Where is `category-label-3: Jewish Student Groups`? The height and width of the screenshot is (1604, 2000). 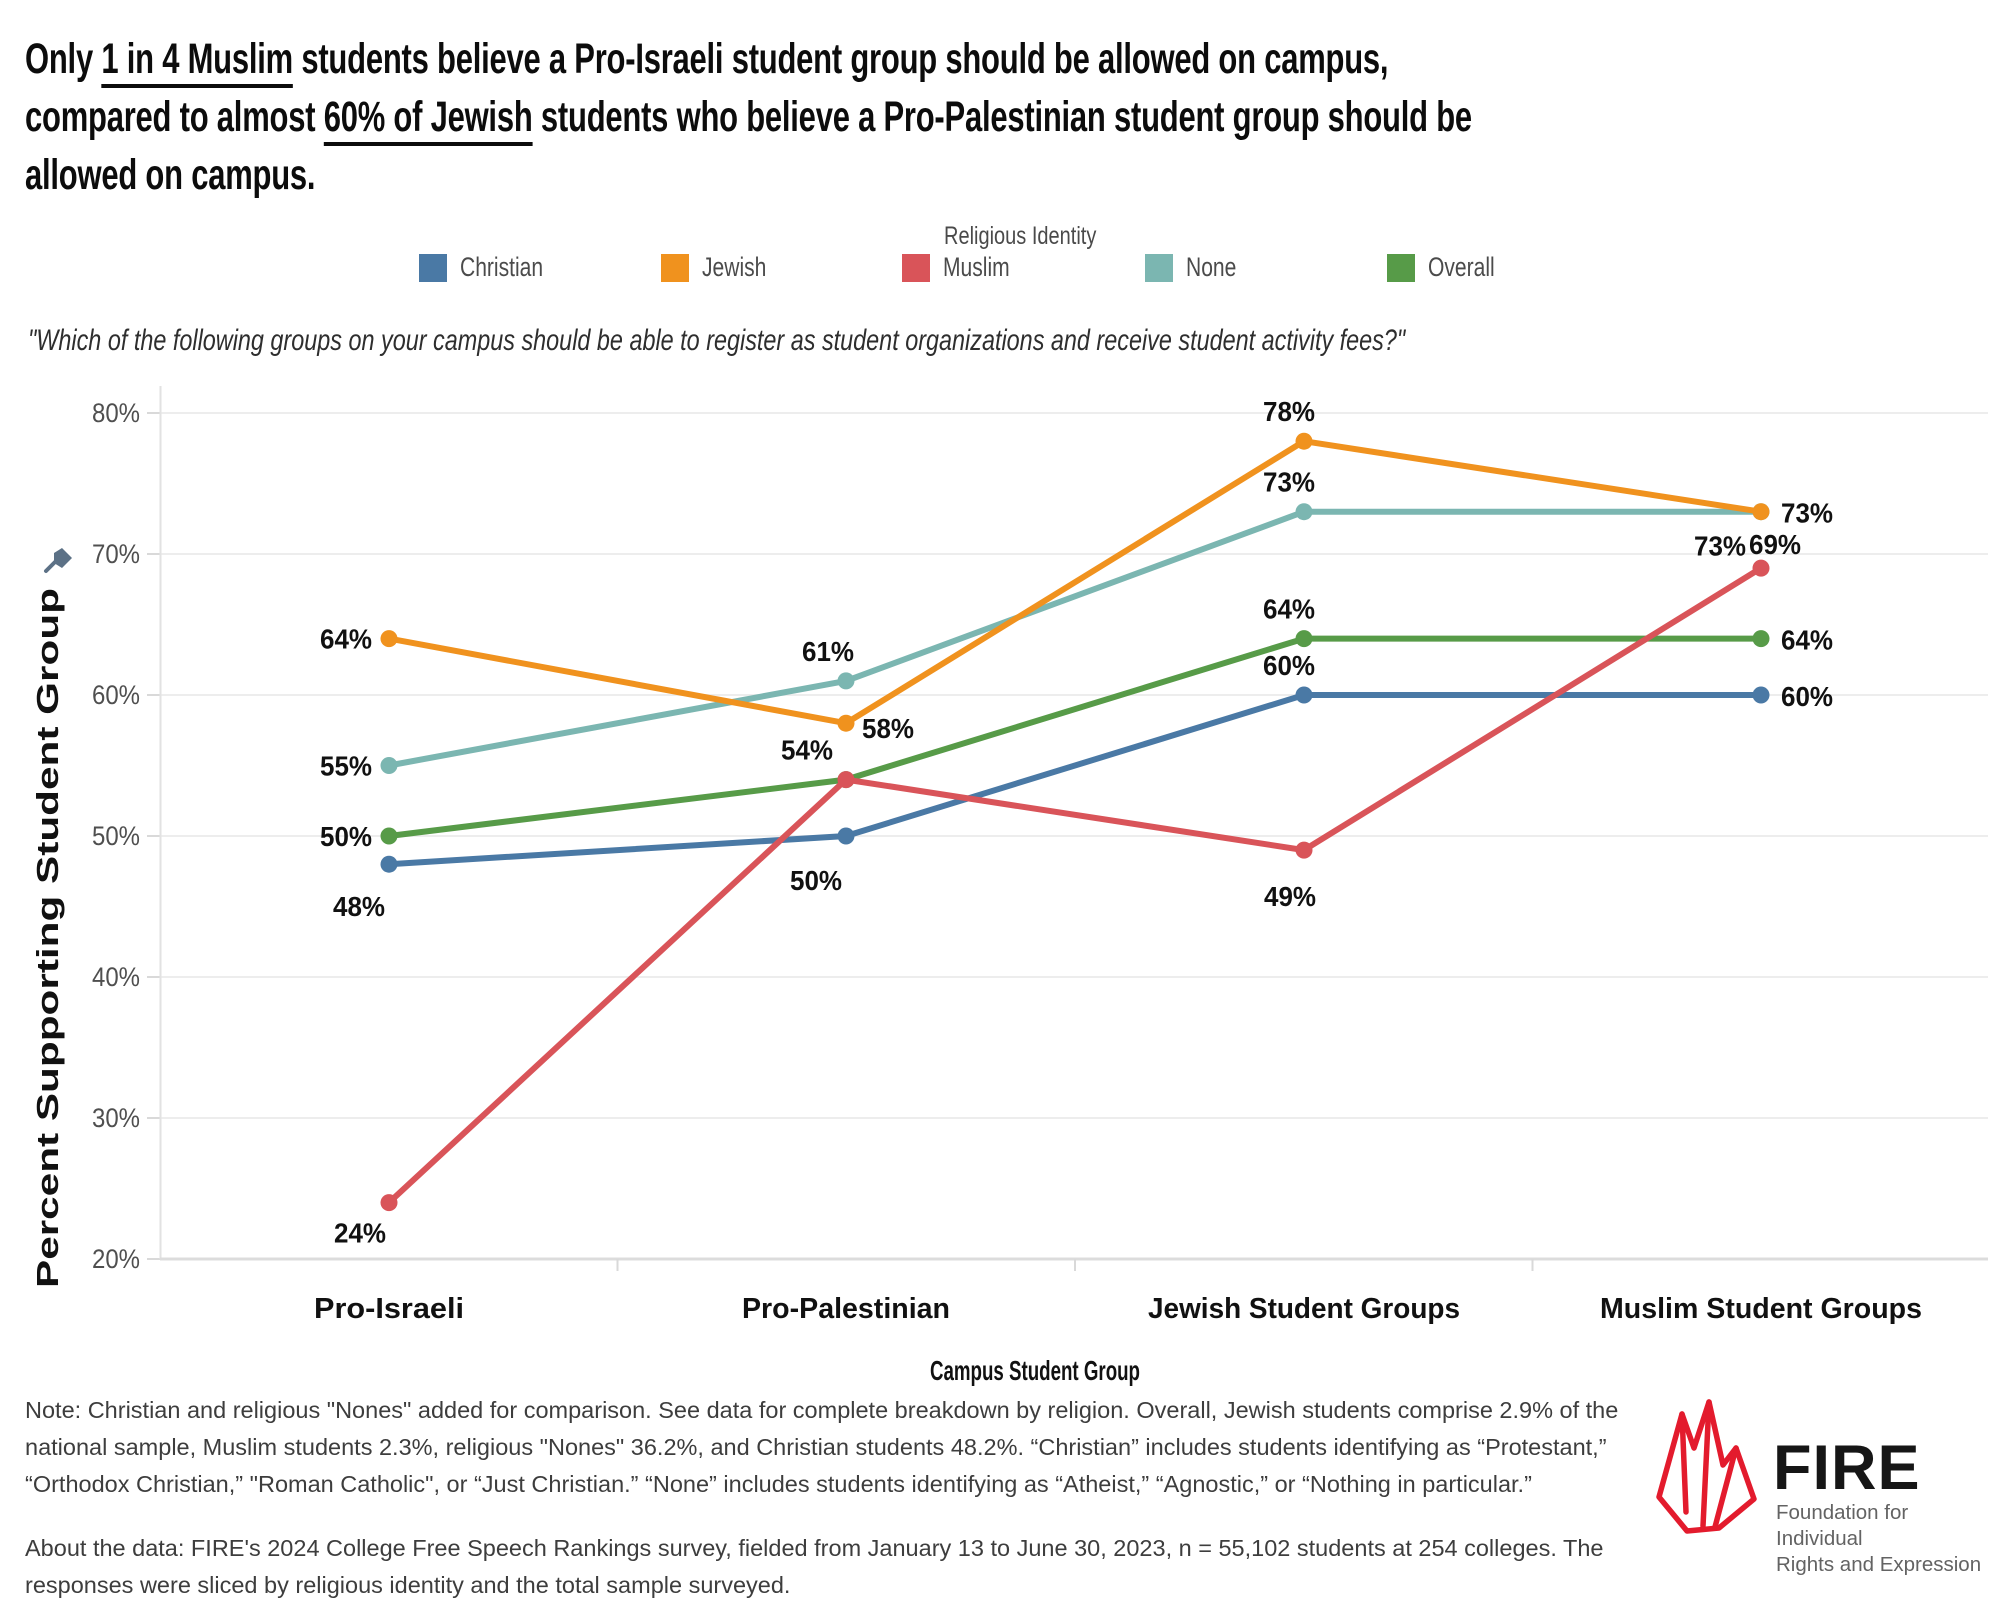
category-label-3: Jewish Student Groups is located at coordinates (1304, 1309).